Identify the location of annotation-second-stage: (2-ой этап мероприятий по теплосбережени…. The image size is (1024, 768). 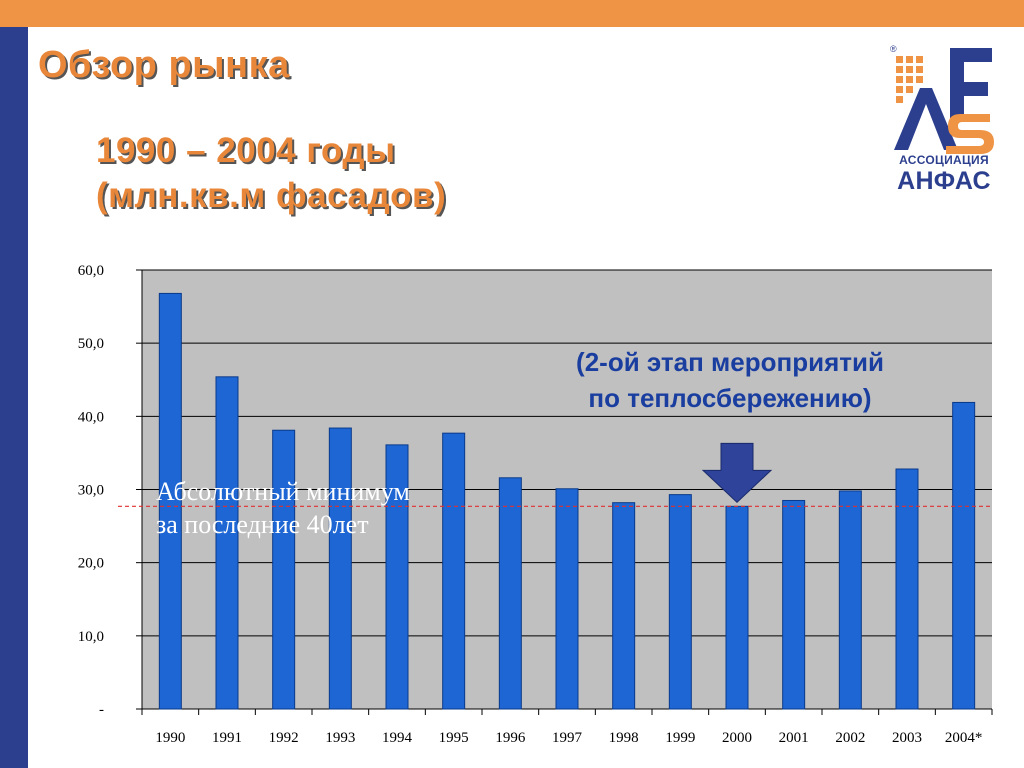
(730, 380).